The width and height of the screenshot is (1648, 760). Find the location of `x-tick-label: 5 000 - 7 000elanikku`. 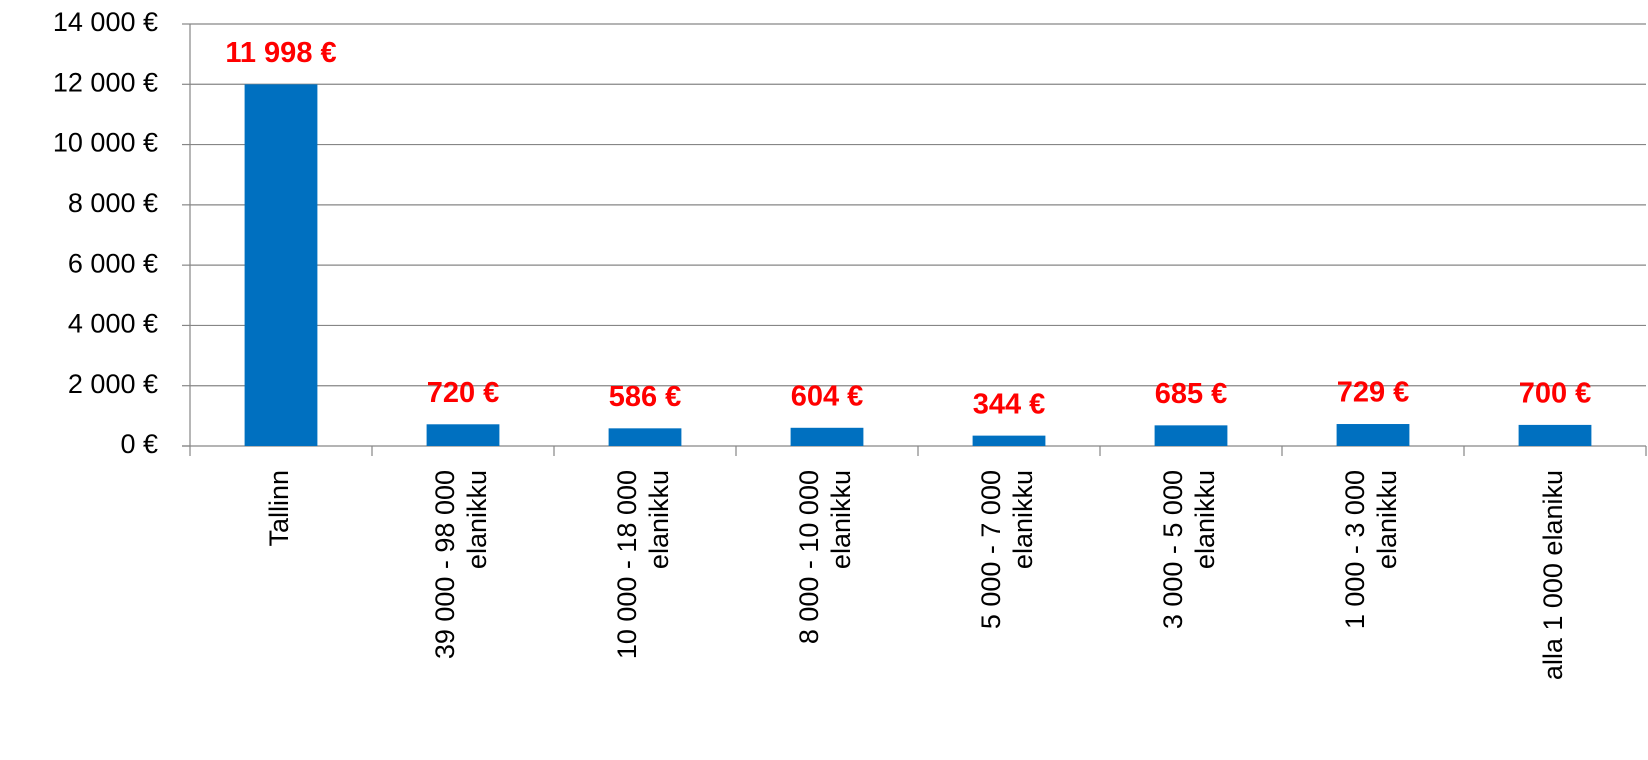

x-tick-label: 5 000 - 7 000elanikku is located at coordinates (1007, 549).